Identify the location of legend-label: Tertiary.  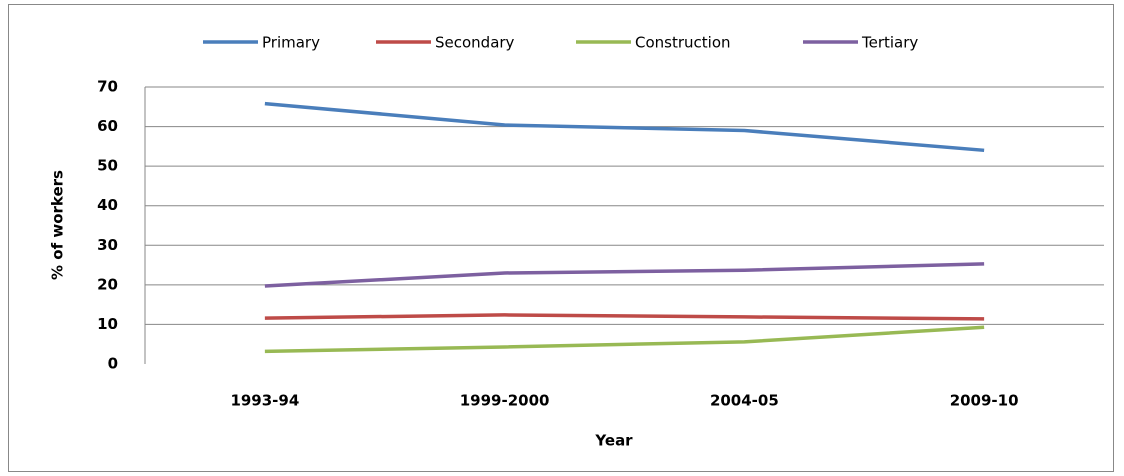
(889, 43).